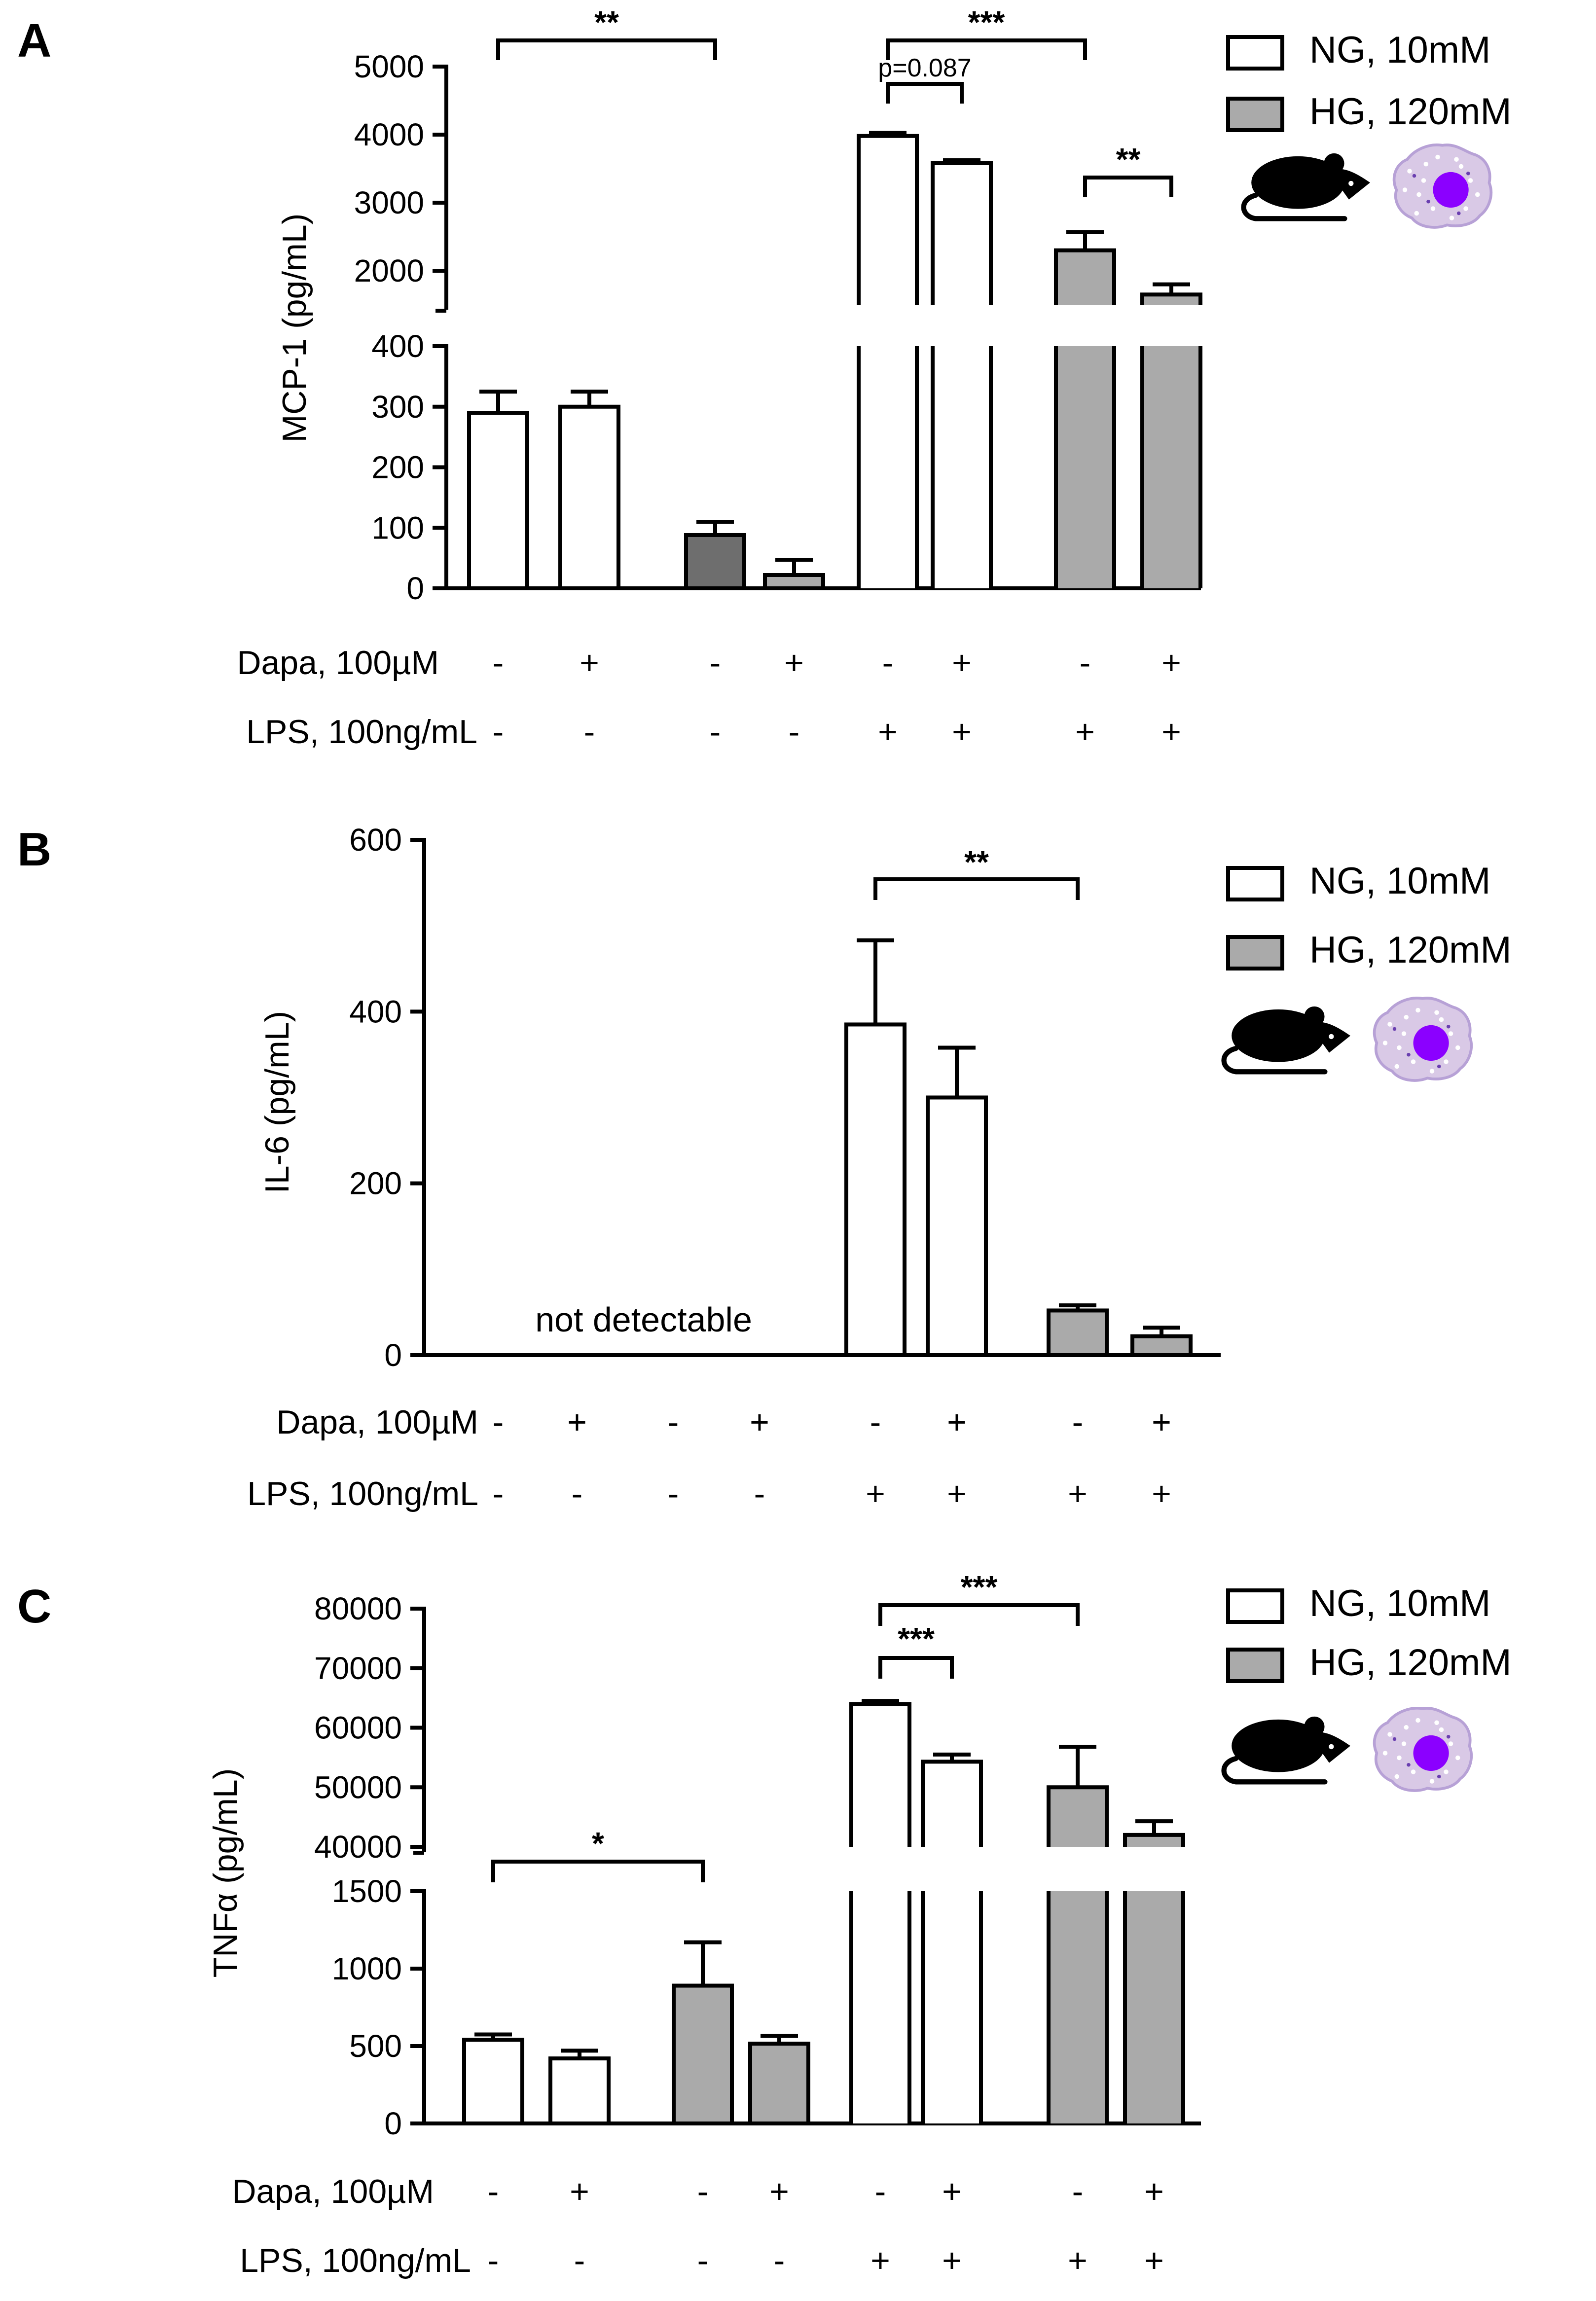  Describe the element at coordinates (375, 1184) in the screenshot. I see `y-tick-label: 200` at that location.